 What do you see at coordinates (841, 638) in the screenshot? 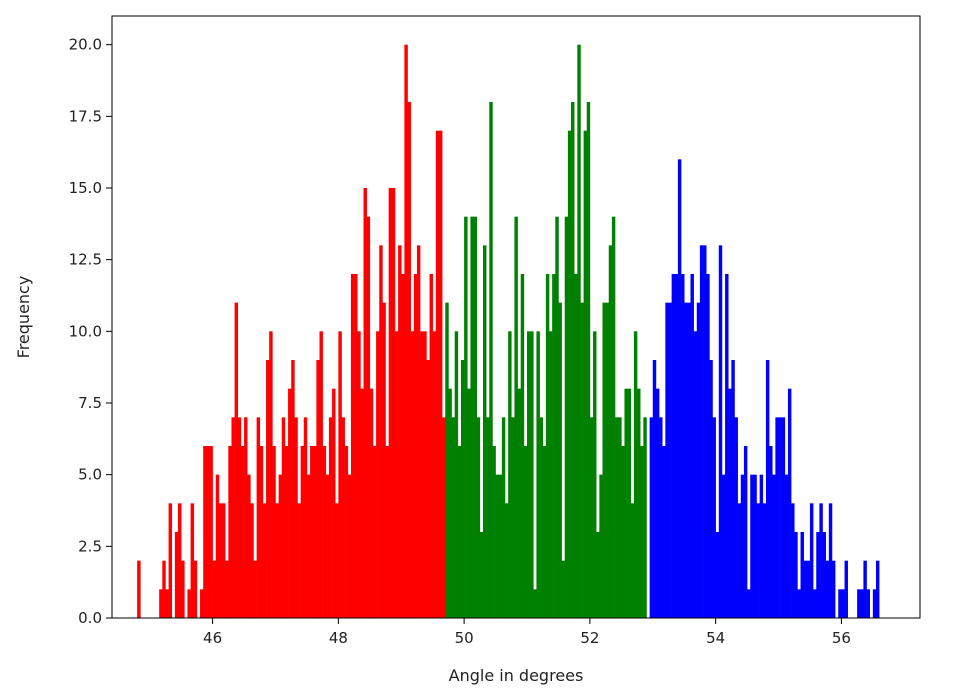
I see `x-tick-label: 56` at bounding box center [841, 638].